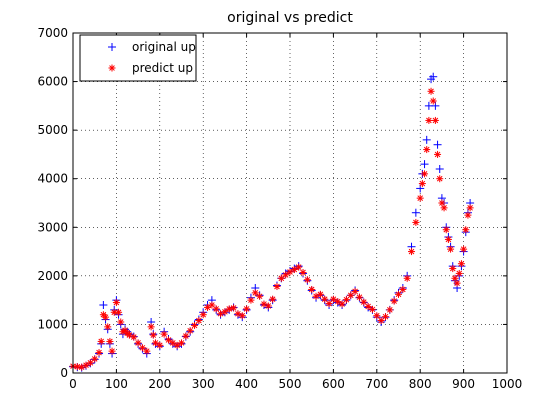 The width and height of the screenshot is (560, 420). What do you see at coordinates (164, 47) in the screenshot?
I see `legend-label-original: original up` at bounding box center [164, 47].